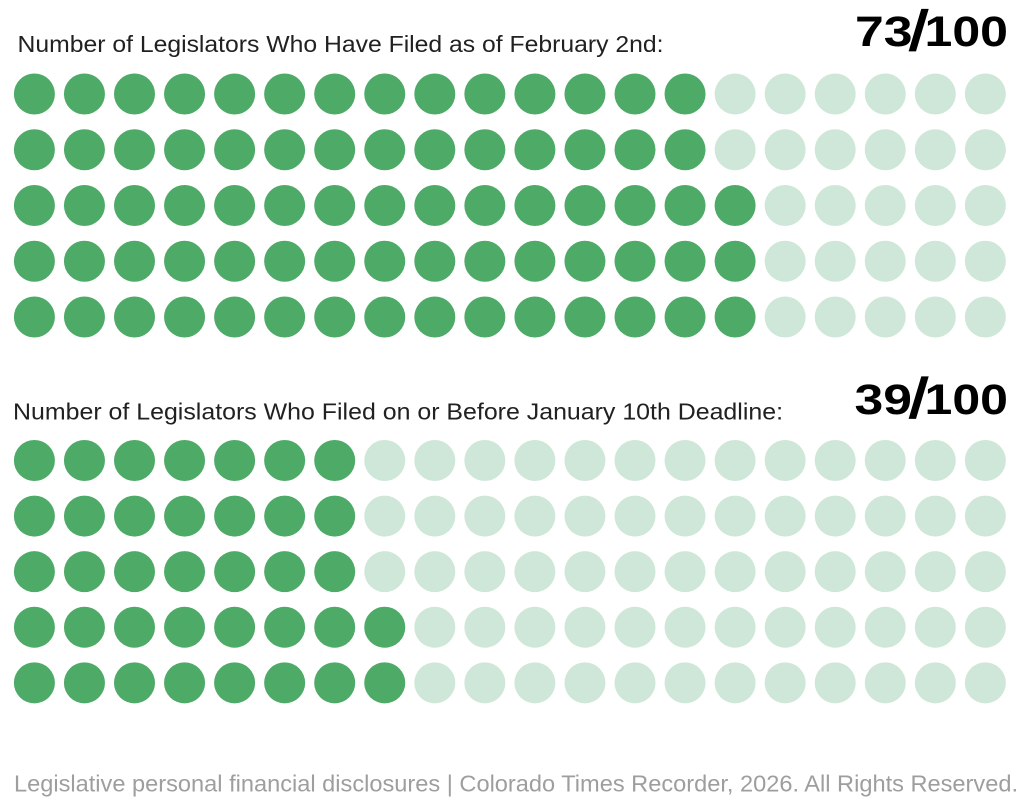 The image size is (1024, 811). Describe the element at coordinates (884, 400) in the screenshot. I see `svg-text: 39` at that location.